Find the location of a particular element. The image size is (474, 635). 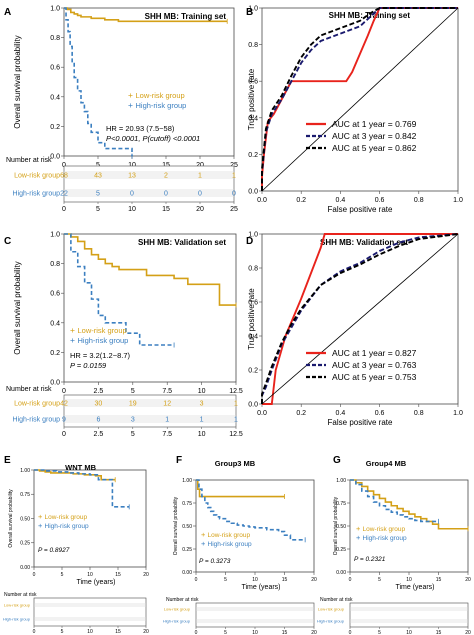

risk-x-tick-label: 7.5 is located at coordinates (167, 434).